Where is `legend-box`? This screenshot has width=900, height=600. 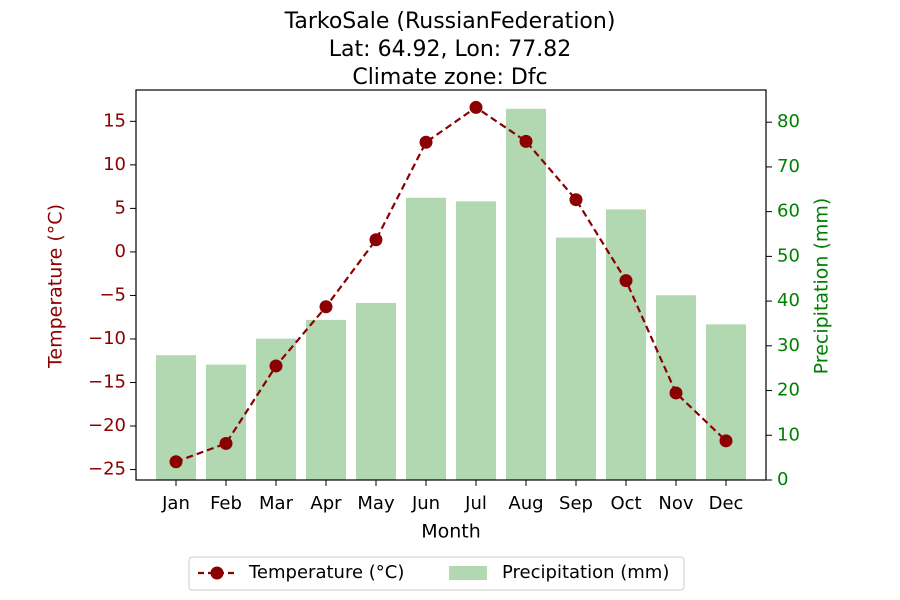 legend-box is located at coordinates (436, 573).